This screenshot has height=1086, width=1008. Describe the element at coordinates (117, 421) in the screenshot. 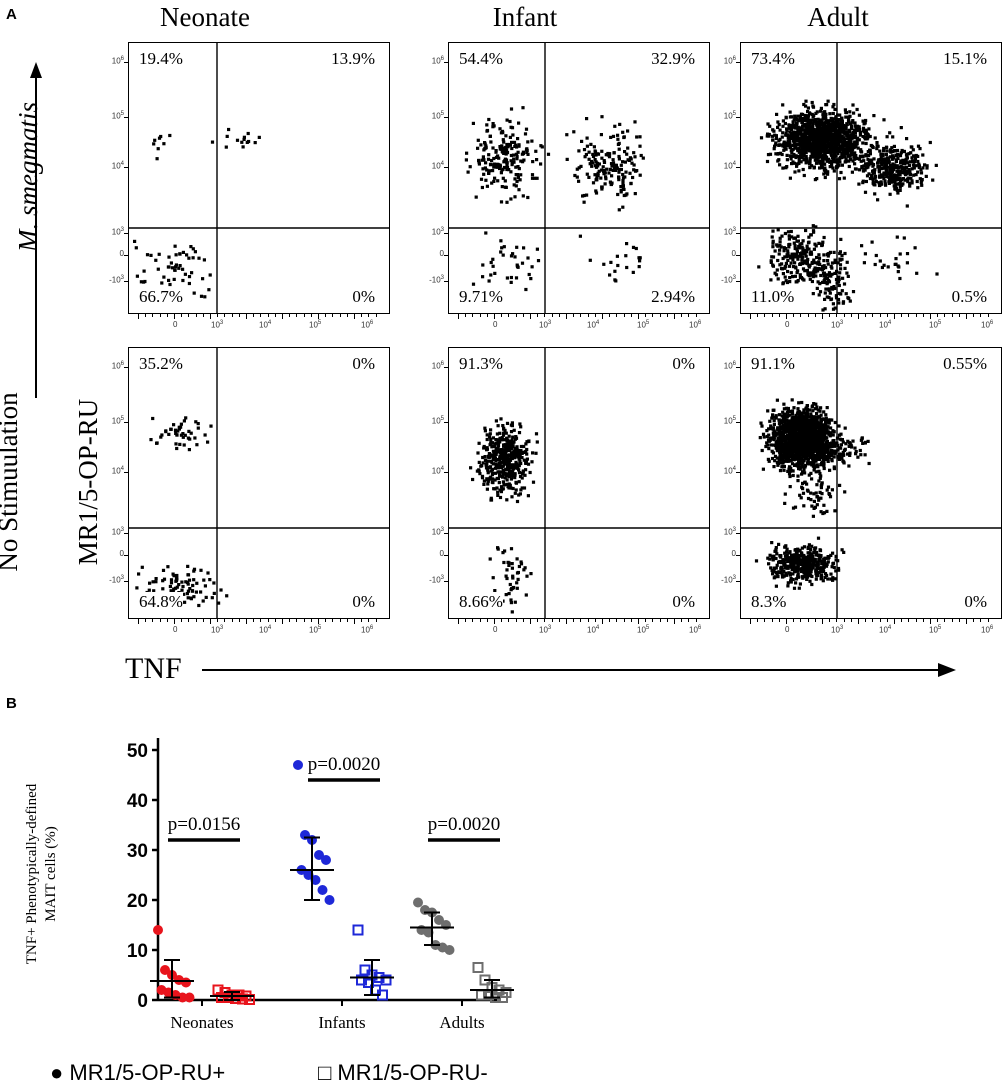

I see `y-tick-label: 105` at that location.